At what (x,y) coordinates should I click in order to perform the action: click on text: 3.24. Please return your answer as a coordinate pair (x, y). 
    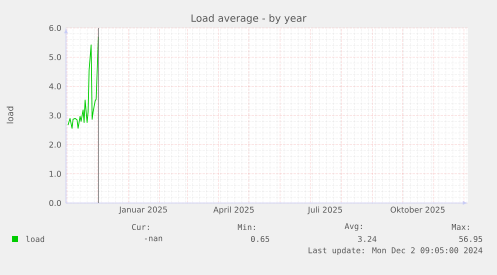
    Looking at the image, I should click on (367, 239).